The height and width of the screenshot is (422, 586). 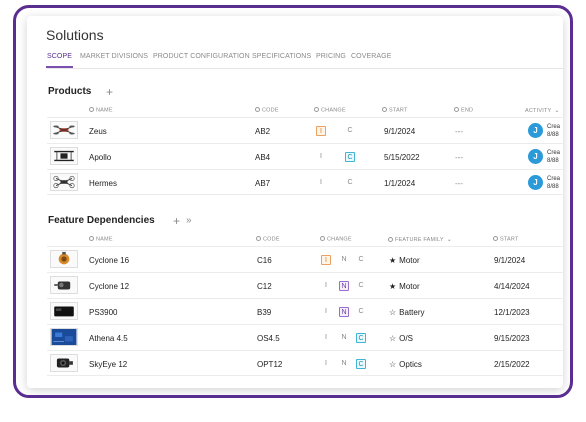 I want to click on tab-specifications: SPECIFICATIONS, so click(x=282, y=56).